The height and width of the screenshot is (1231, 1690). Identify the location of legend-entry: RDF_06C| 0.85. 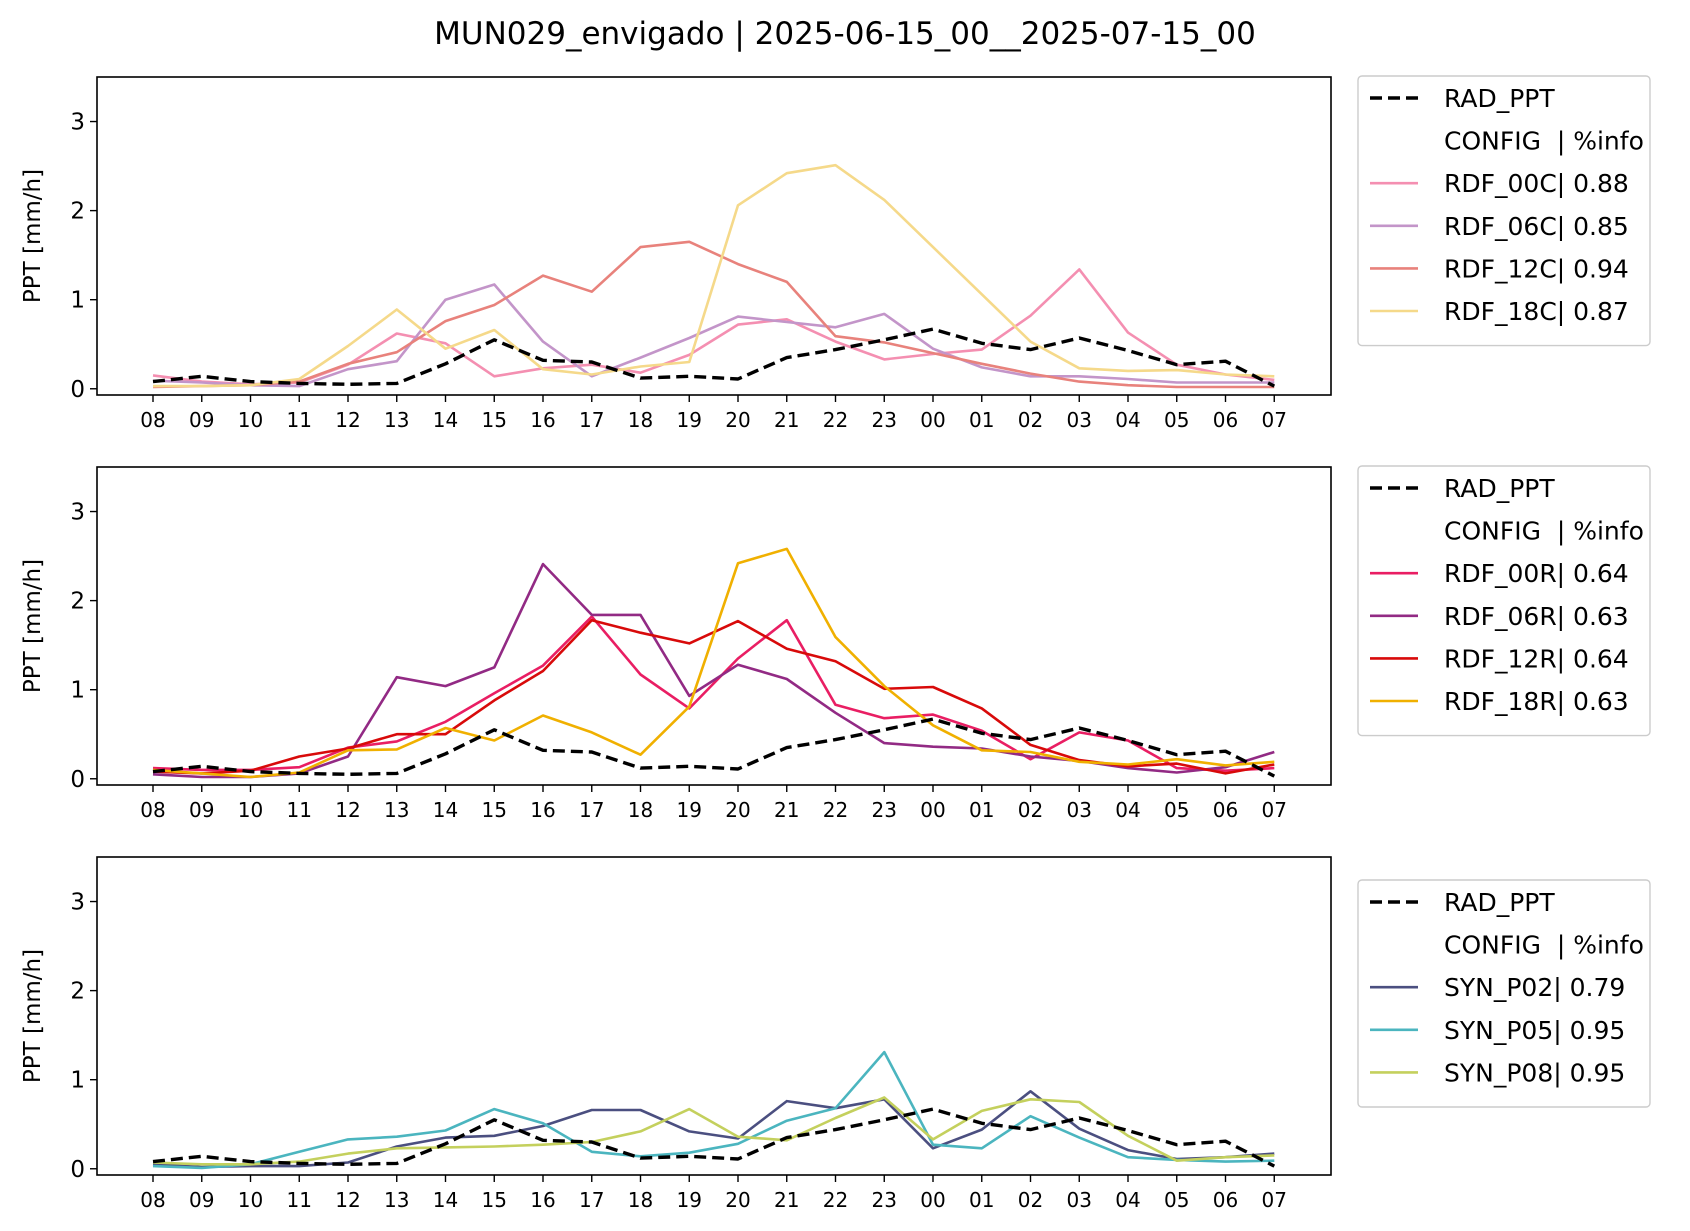
(1536, 226).